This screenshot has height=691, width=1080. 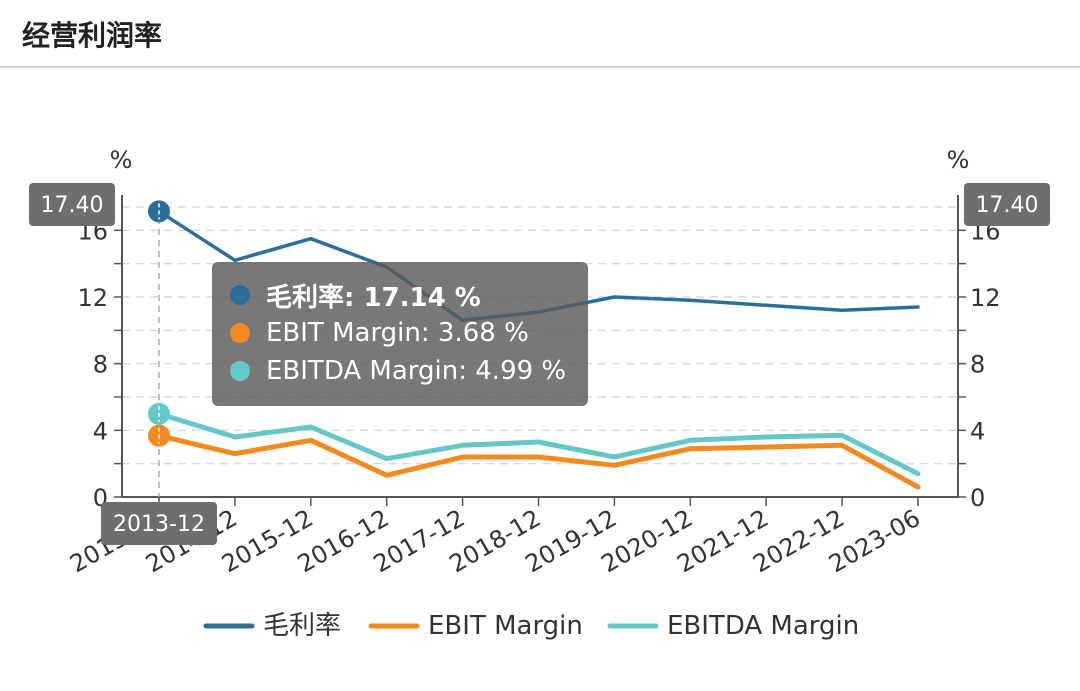 I want to click on legend-label-2: EBITDA Margin, so click(x=763, y=626).